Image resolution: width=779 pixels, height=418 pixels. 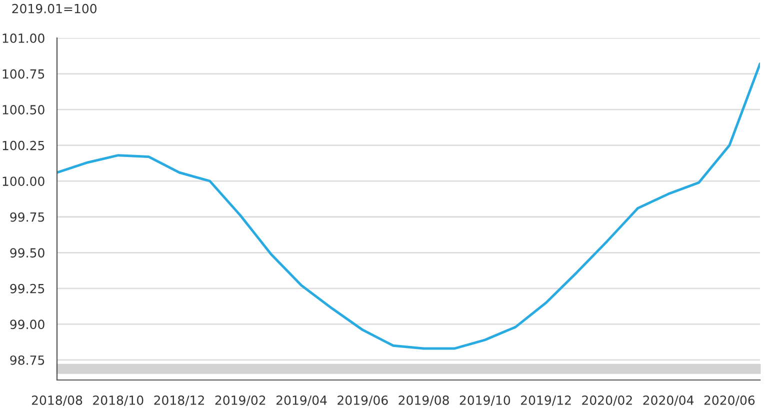 What do you see at coordinates (27, 325) in the screenshot?
I see `y-tick-label: 99.00` at bounding box center [27, 325].